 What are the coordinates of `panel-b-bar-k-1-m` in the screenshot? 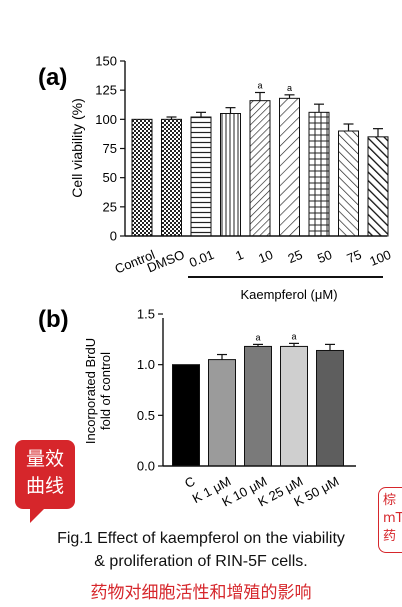 It's located at (222, 413).